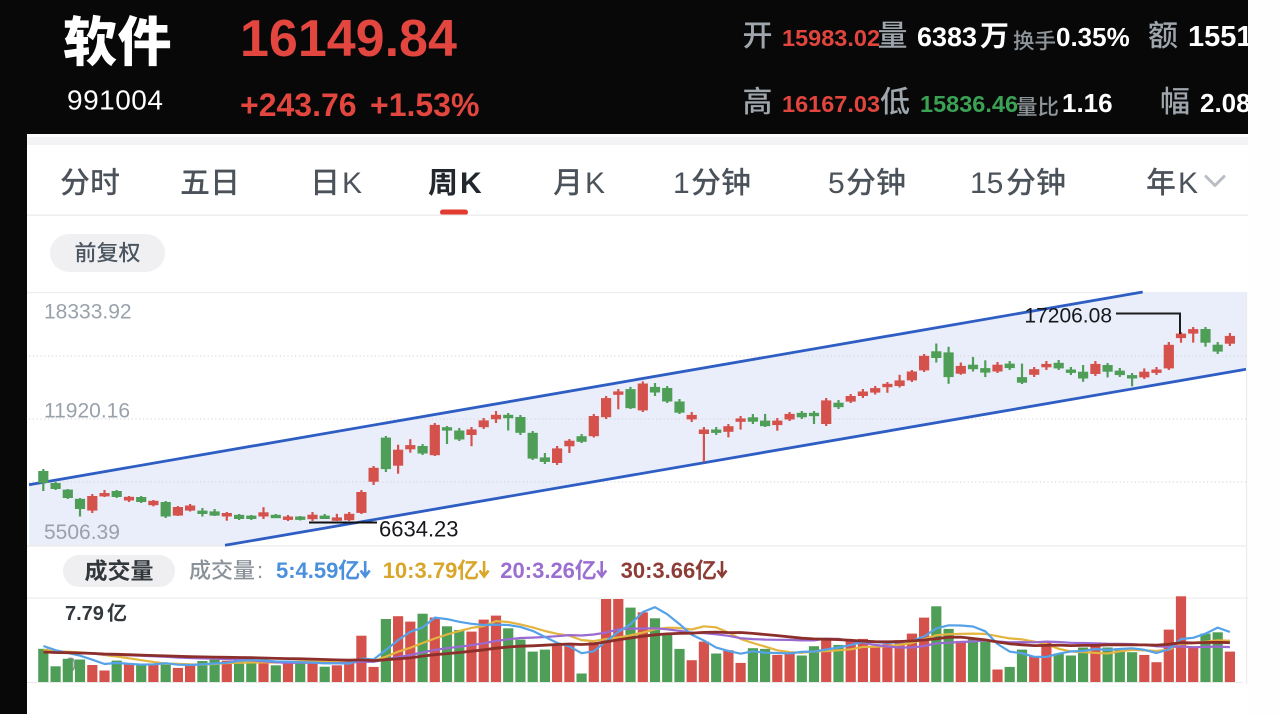  I want to click on svg-text: 17206.08, so click(1068, 316).